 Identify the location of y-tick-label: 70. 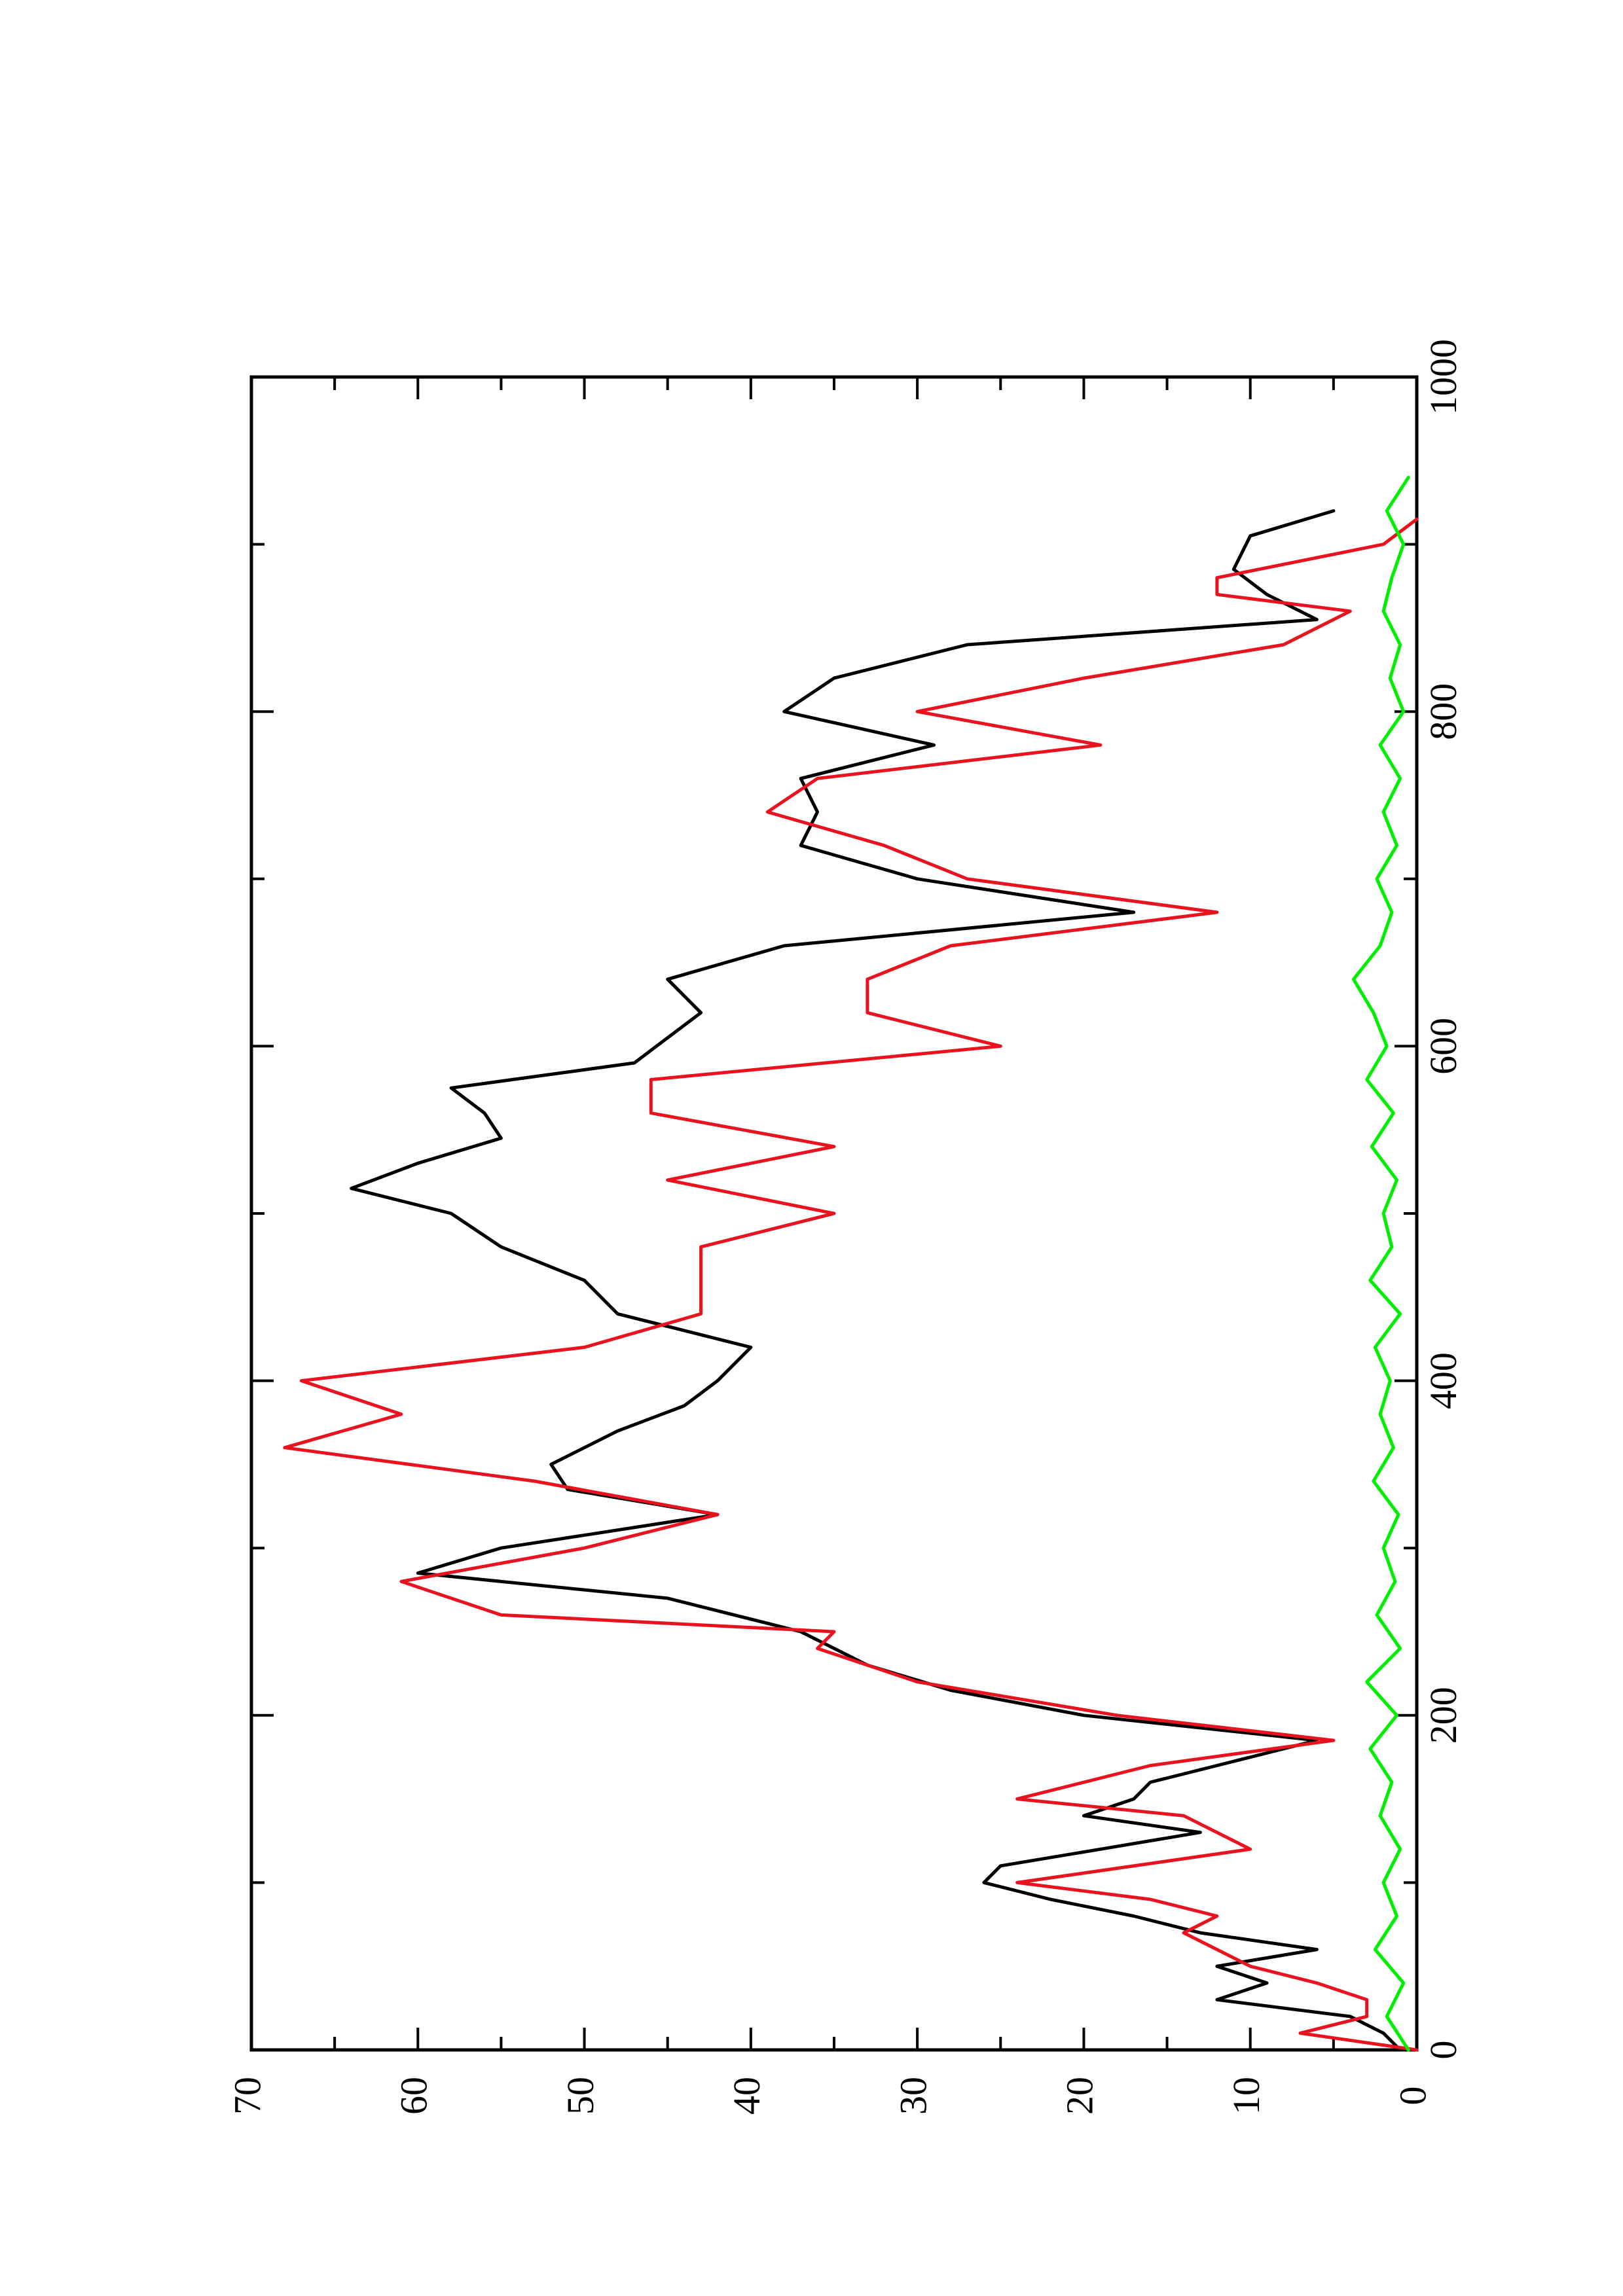
(247, 2096).